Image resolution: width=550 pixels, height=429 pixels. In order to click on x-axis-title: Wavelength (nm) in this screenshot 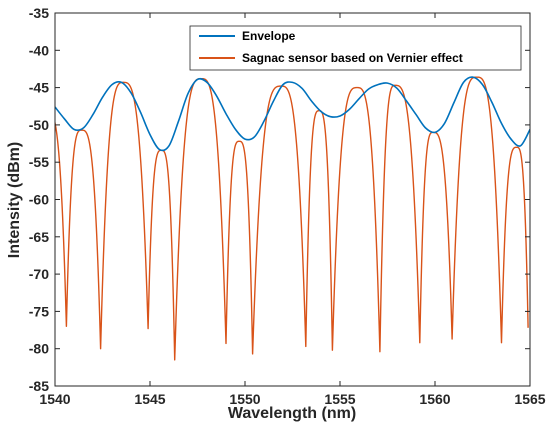, I will do `click(292, 413)`.